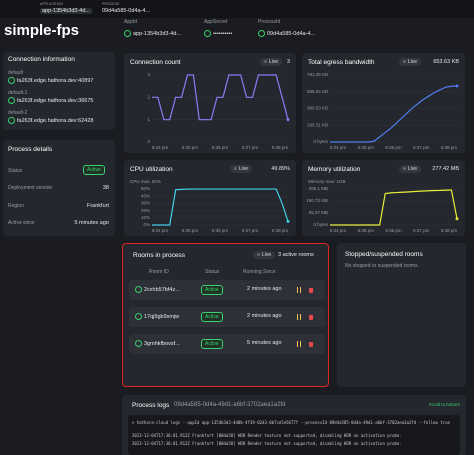  Describe the element at coordinates (294, 435) in the screenshot. I see `log-console` at that location.